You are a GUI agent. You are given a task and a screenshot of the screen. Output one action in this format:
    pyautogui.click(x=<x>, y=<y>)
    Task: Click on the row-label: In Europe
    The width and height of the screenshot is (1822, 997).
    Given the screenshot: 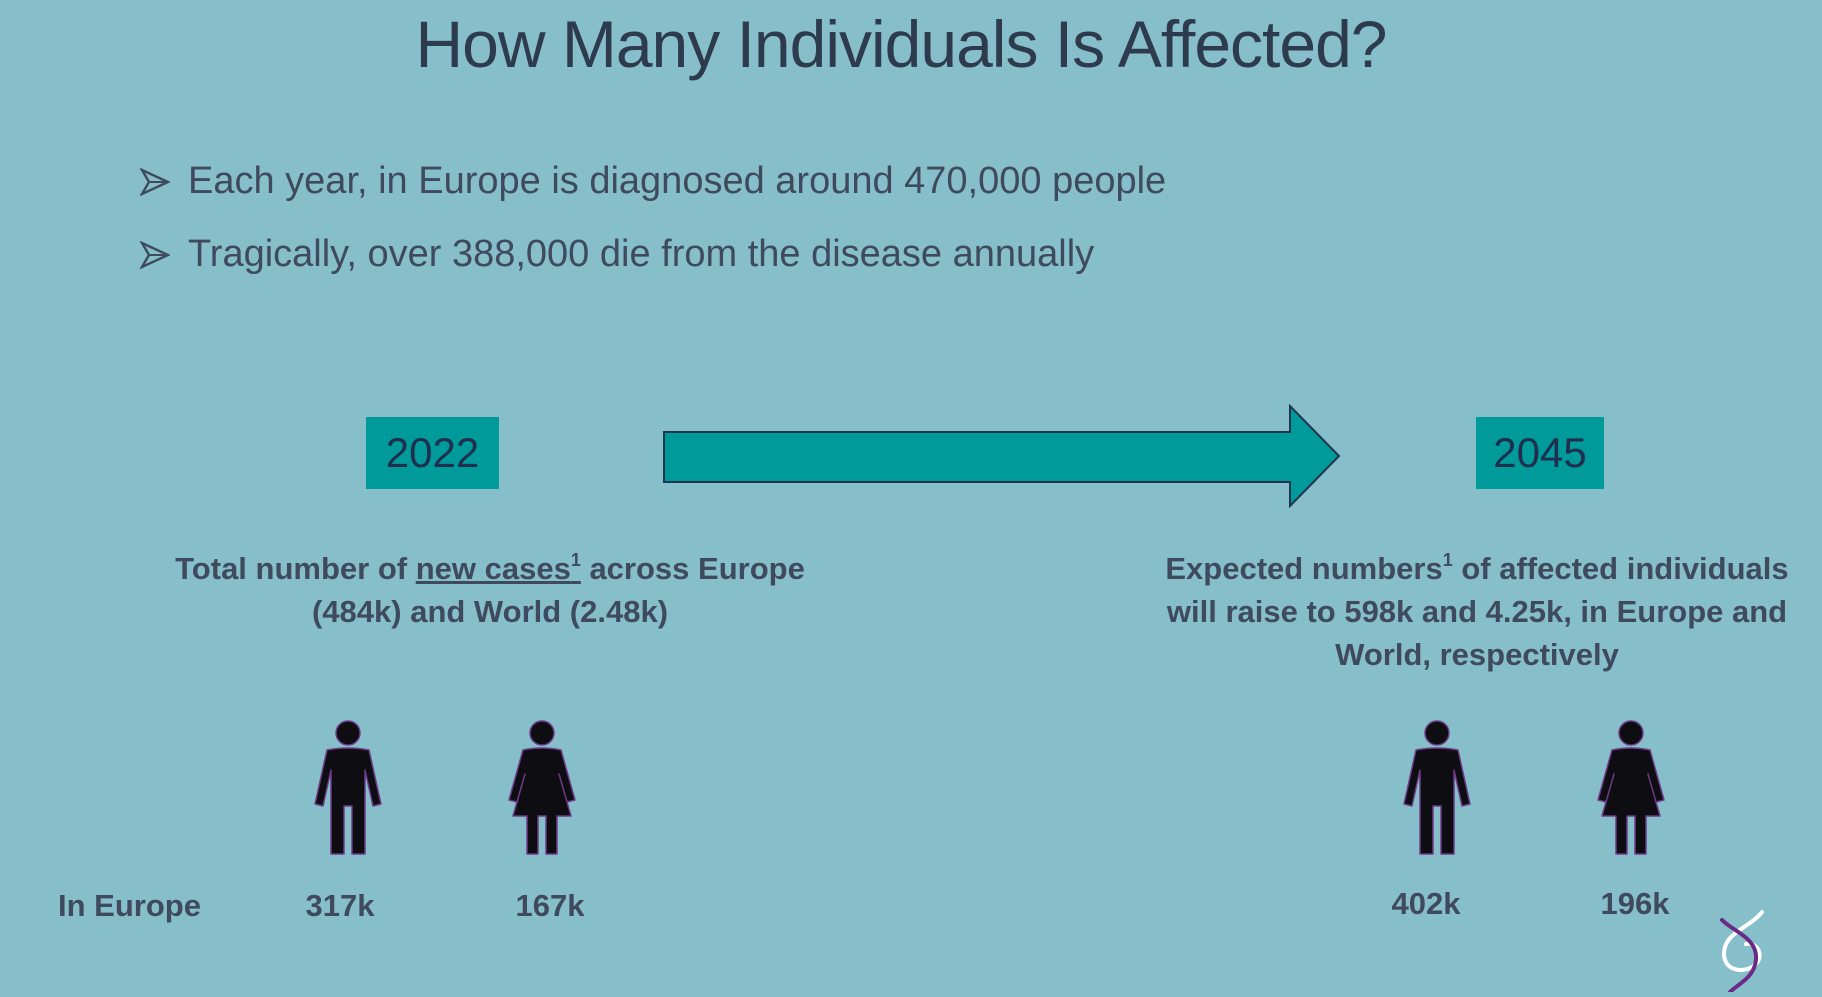 What is the action you would take?
    pyautogui.click(x=129, y=905)
    